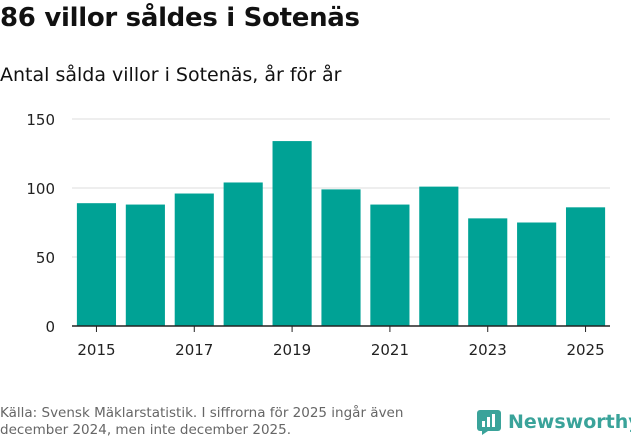 This screenshot has height=439, width=631. What do you see at coordinates (171, 75) in the screenshot?
I see `chart-subtitle: Antal sålda villor i Sotenäs, år för år` at bounding box center [171, 75].